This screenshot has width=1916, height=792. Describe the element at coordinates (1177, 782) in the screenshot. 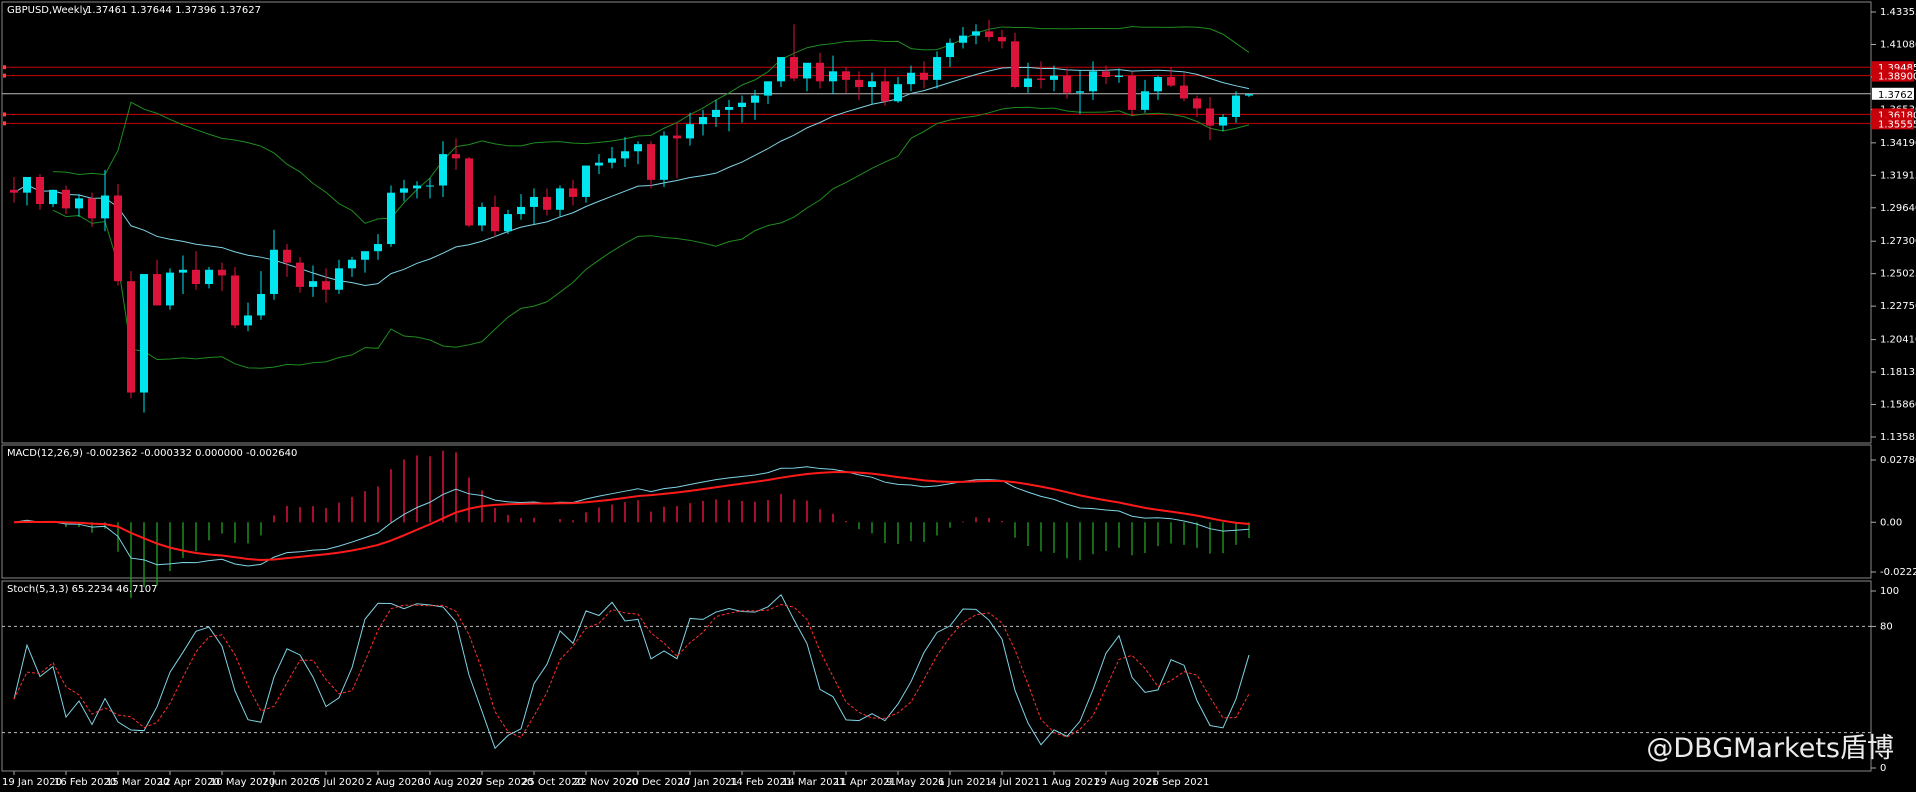

I see `time-tick-label: 26 Sep 2021` at that location.